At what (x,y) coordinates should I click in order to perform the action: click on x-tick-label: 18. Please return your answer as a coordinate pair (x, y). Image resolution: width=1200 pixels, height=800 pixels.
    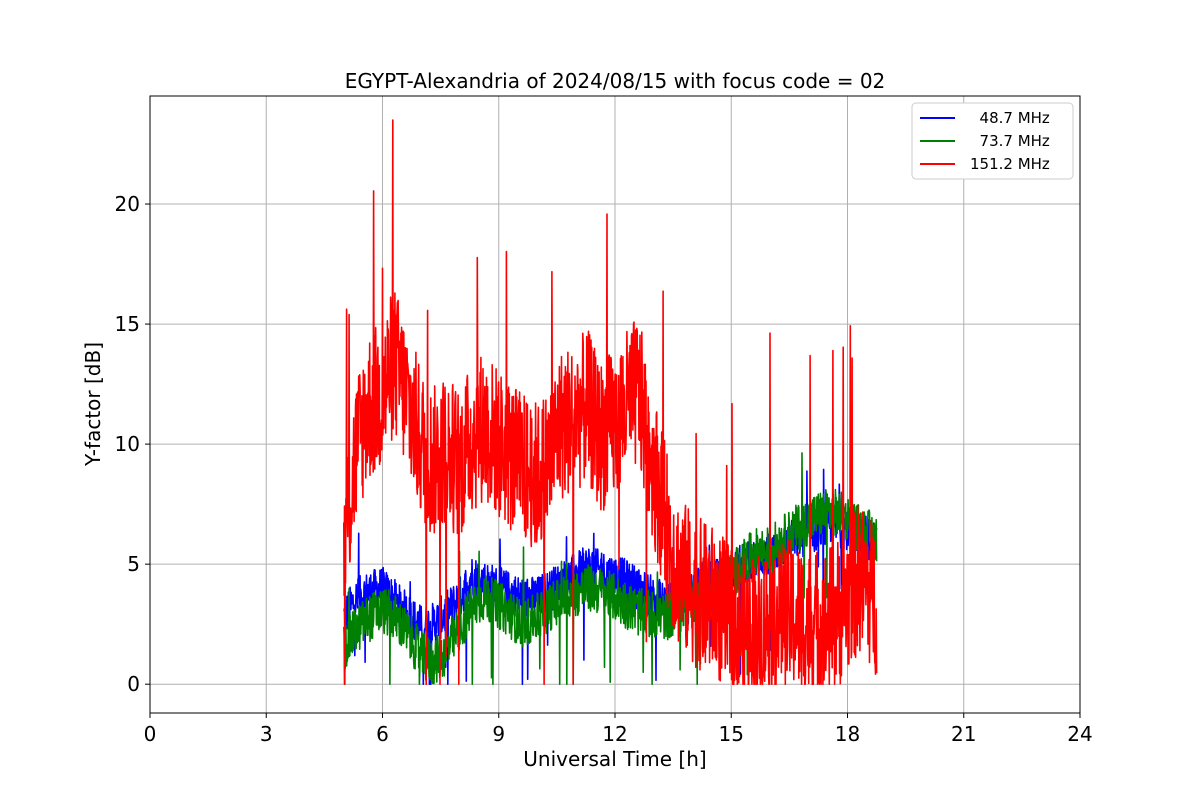
    Looking at the image, I should click on (847, 734).